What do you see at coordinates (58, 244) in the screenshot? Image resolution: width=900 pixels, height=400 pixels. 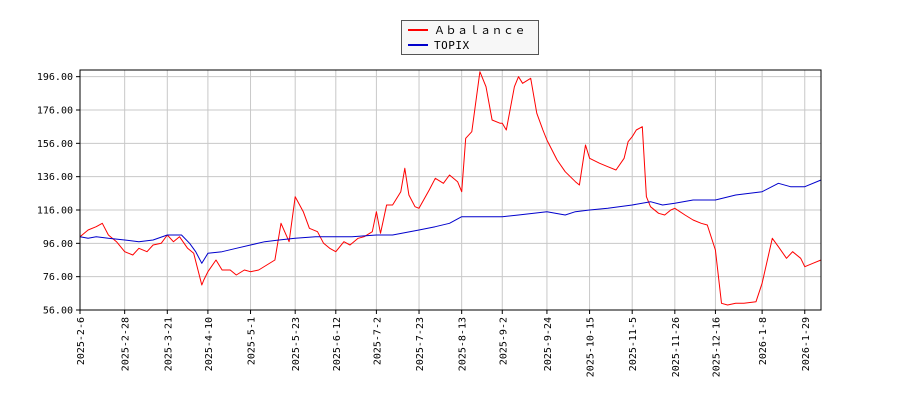 I see `y-tick-label: 96.00` at bounding box center [58, 244].